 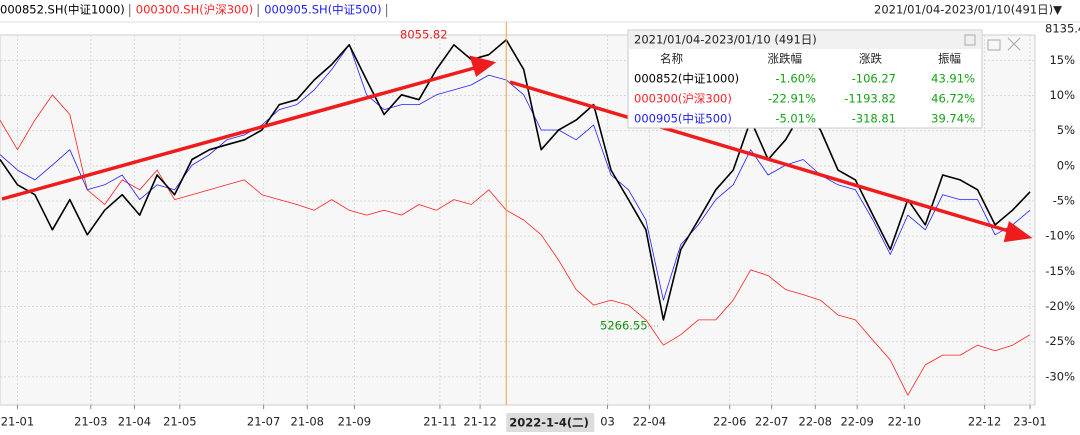 I want to click on trend-line-up, so click(x=240, y=133).